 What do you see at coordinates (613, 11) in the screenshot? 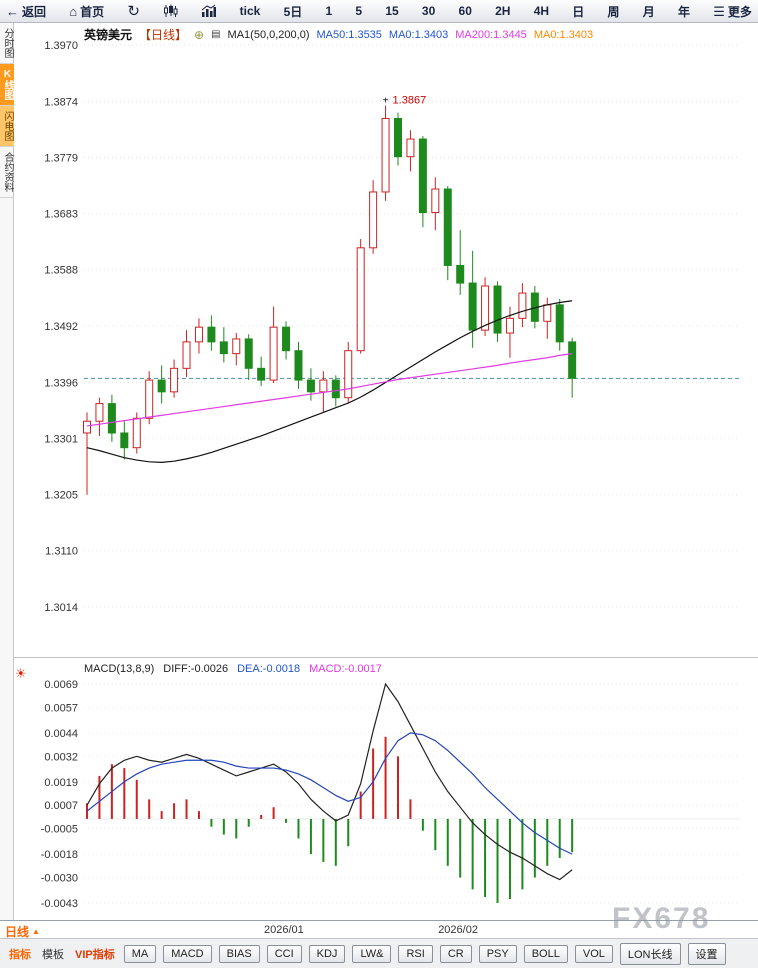
I see `period-button-周: 周` at bounding box center [613, 11].